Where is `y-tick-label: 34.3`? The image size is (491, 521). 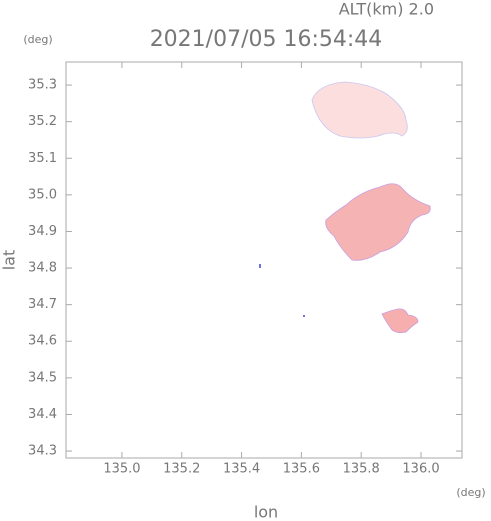
y-tick-label: 34.3 is located at coordinates (42, 451).